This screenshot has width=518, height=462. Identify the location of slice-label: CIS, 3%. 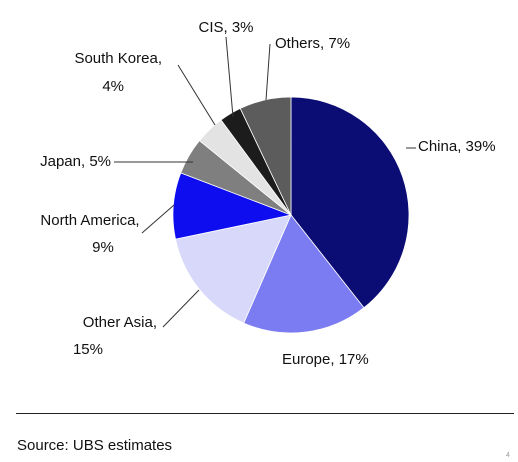
(225, 27).